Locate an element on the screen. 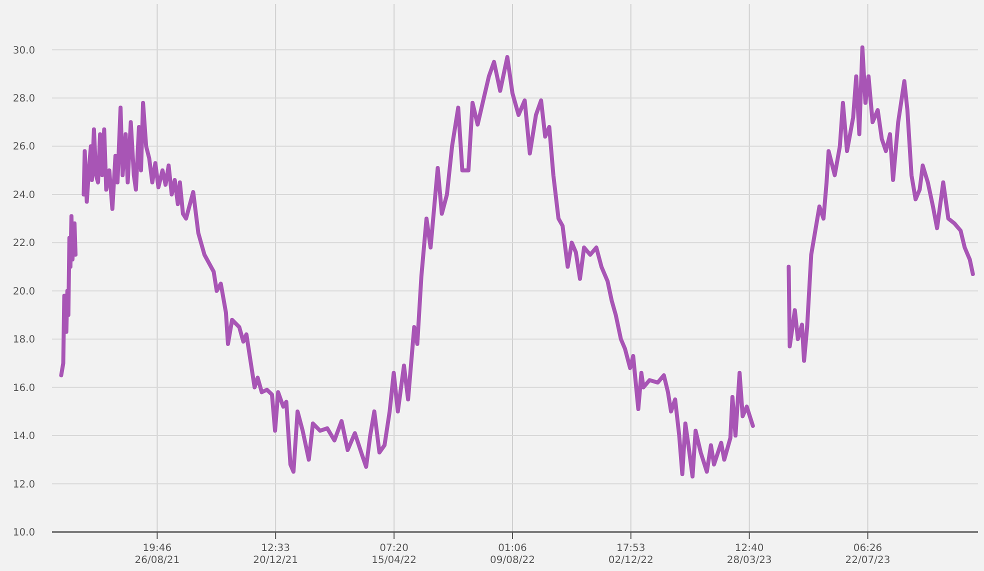  y-tick-label: 26.0 is located at coordinates (24, 147).